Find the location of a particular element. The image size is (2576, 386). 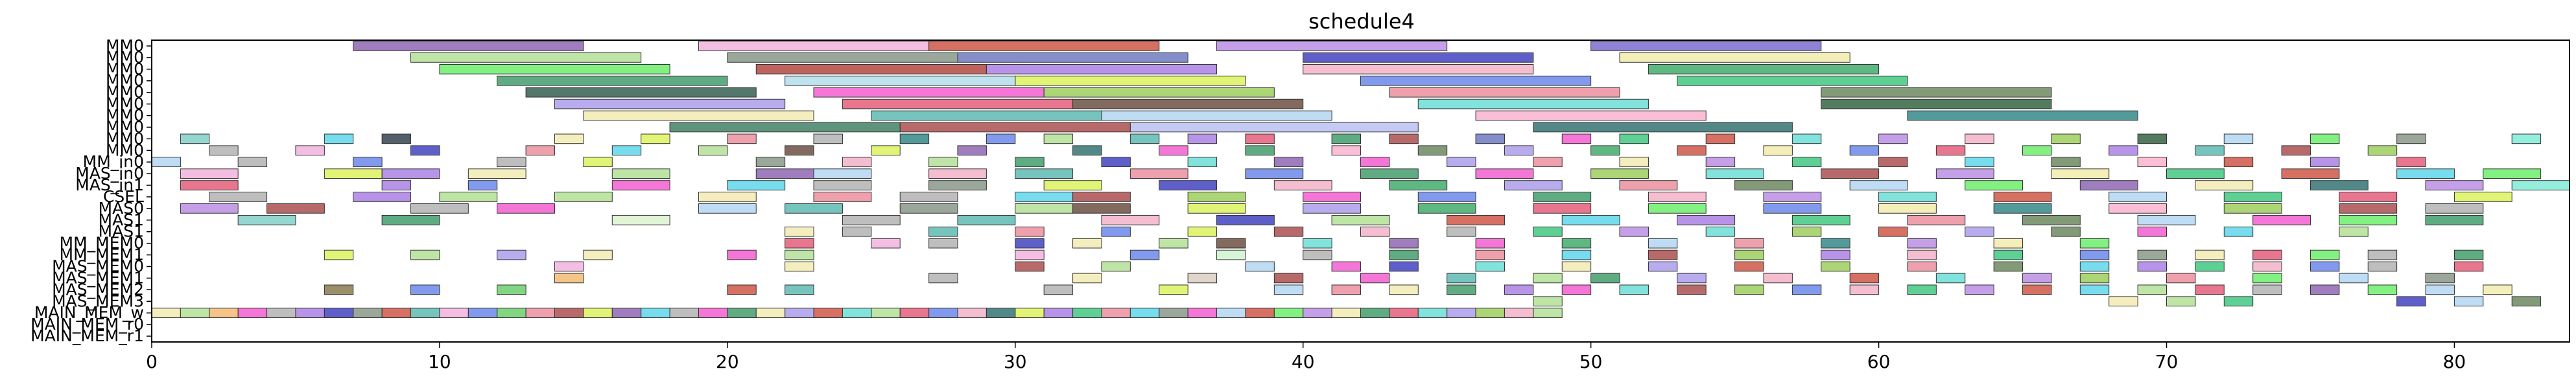

y-tick-label: MAS_MEM1 is located at coordinates (98, 277).